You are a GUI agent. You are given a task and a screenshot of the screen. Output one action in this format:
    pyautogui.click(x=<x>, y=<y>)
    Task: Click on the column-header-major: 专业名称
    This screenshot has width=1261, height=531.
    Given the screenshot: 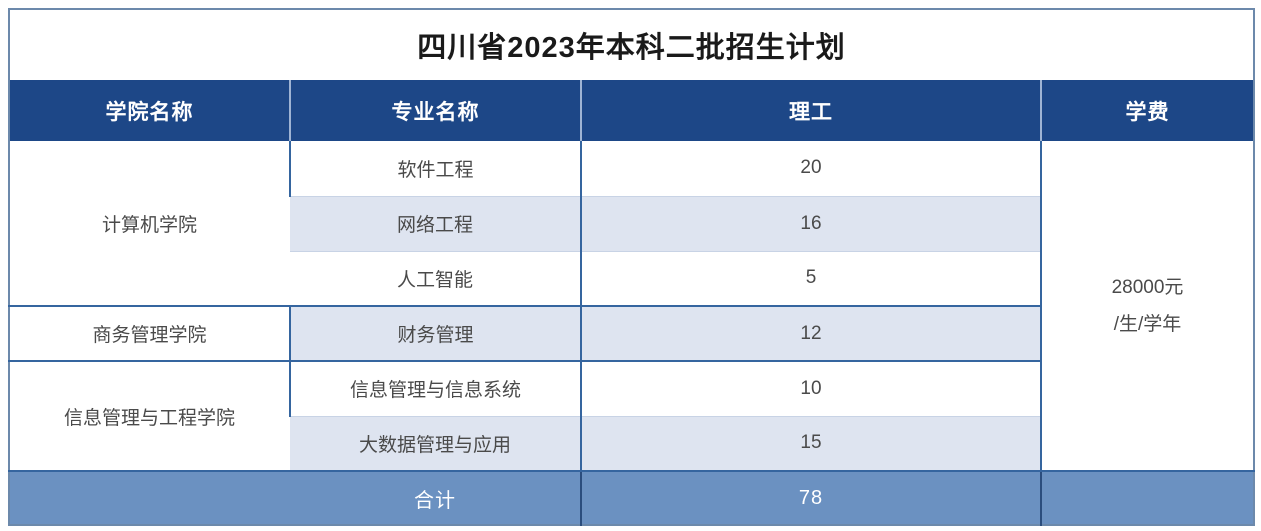 What is the action you would take?
    pyautogui.click(x=435, y=110)
    